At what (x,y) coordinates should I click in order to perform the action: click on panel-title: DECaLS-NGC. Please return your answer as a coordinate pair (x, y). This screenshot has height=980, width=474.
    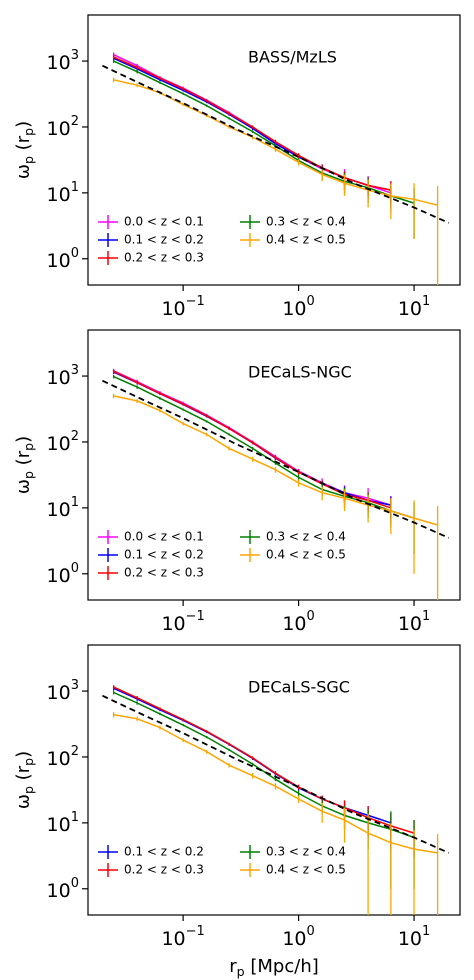
    Looking at the image, I should click on (300, 372).